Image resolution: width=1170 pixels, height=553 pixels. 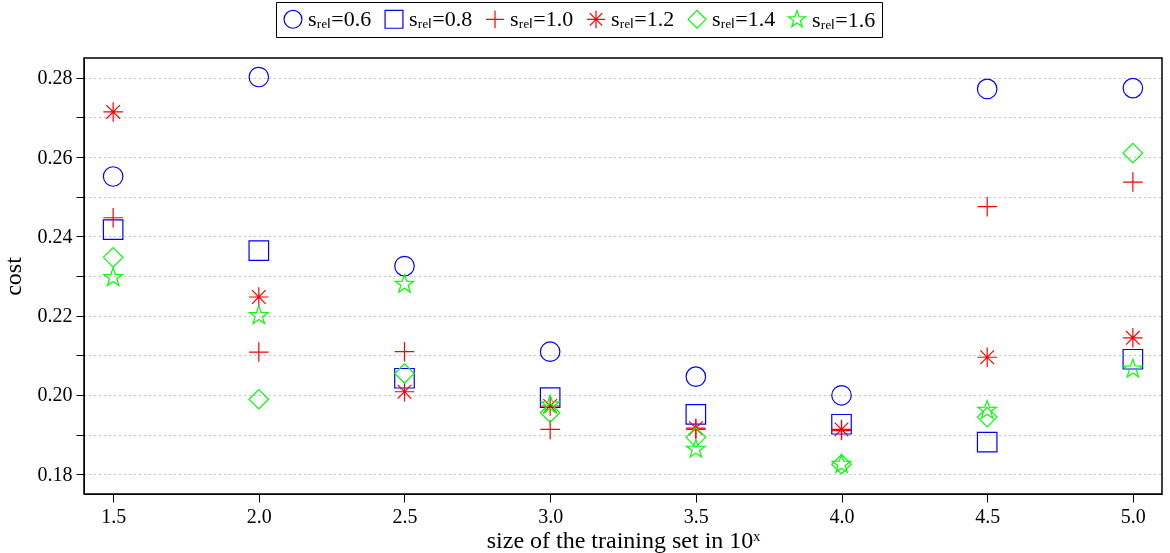 I want to click on x-tick-label: 2.0, so click(x=259, y=515).